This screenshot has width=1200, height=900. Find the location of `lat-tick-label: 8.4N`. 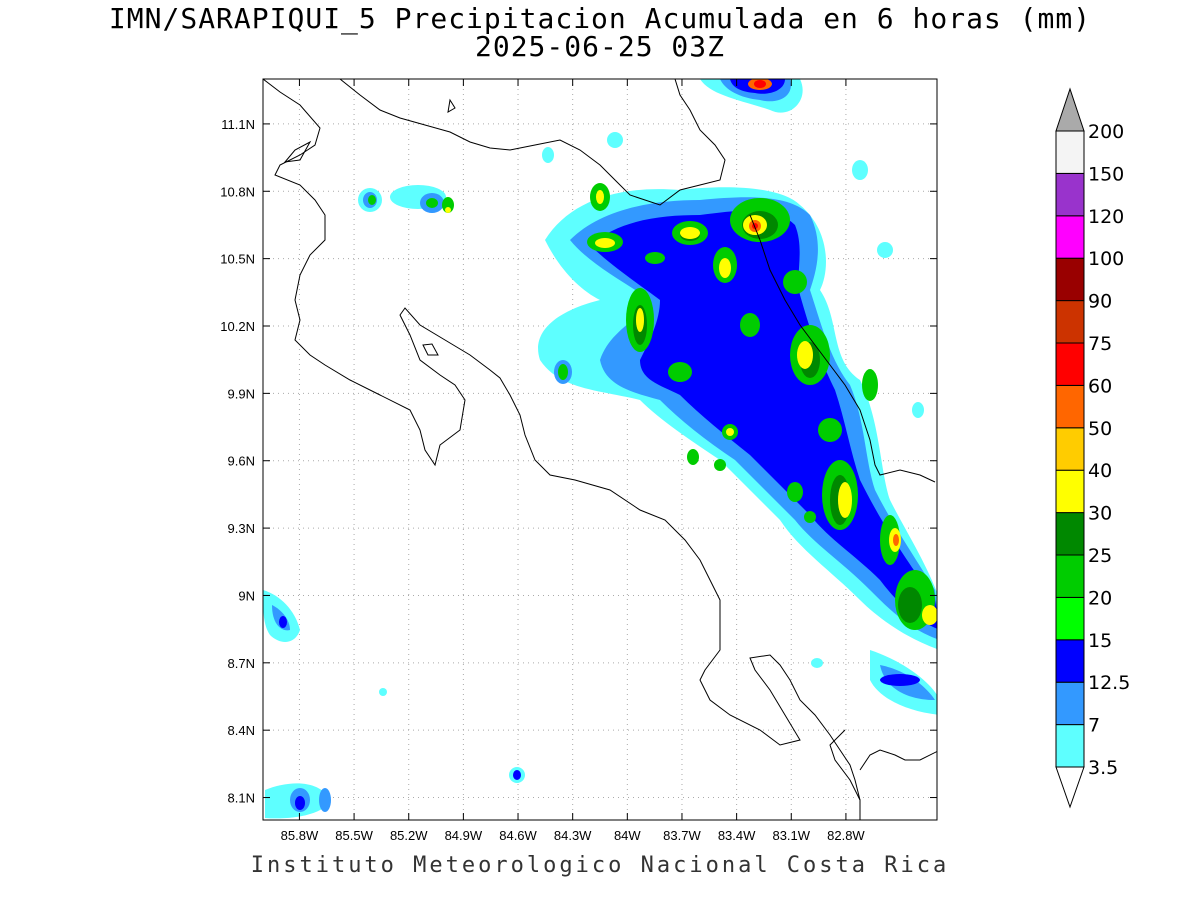

lat-tick-label: 8.4N is located at coordinates (241, 730).